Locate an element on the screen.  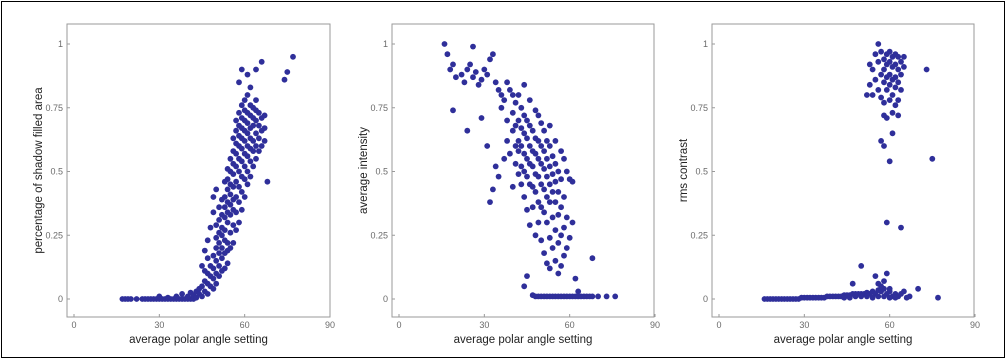
y-tick-label: 0.25 is located at coordinates (379, 235).